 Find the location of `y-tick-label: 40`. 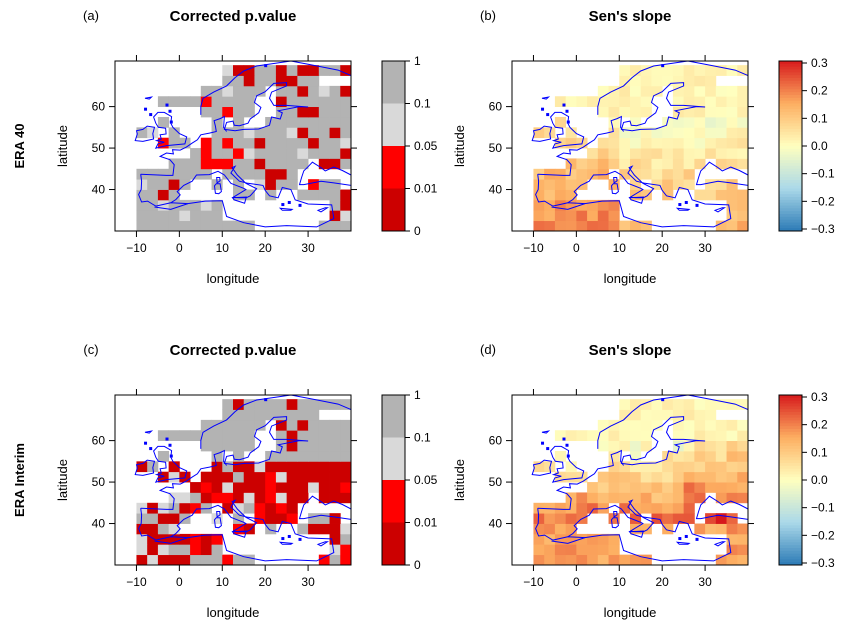

y-tick-label: 40 is located at coordinates (99, 524).